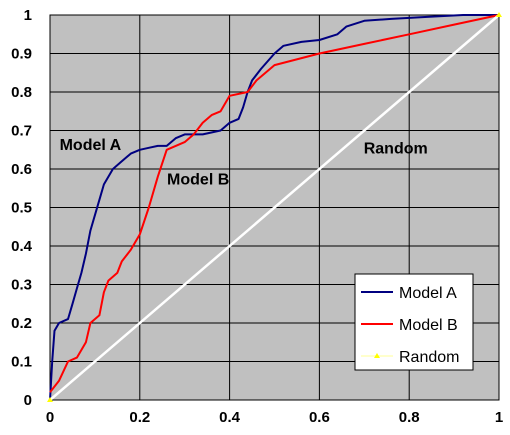 The height and width of the screenshot is (435, 510). What do you see at coordinates (22, 246) in the screenshot?
I see `y-tick-label: 0.4` at bounding box center [22, 246].